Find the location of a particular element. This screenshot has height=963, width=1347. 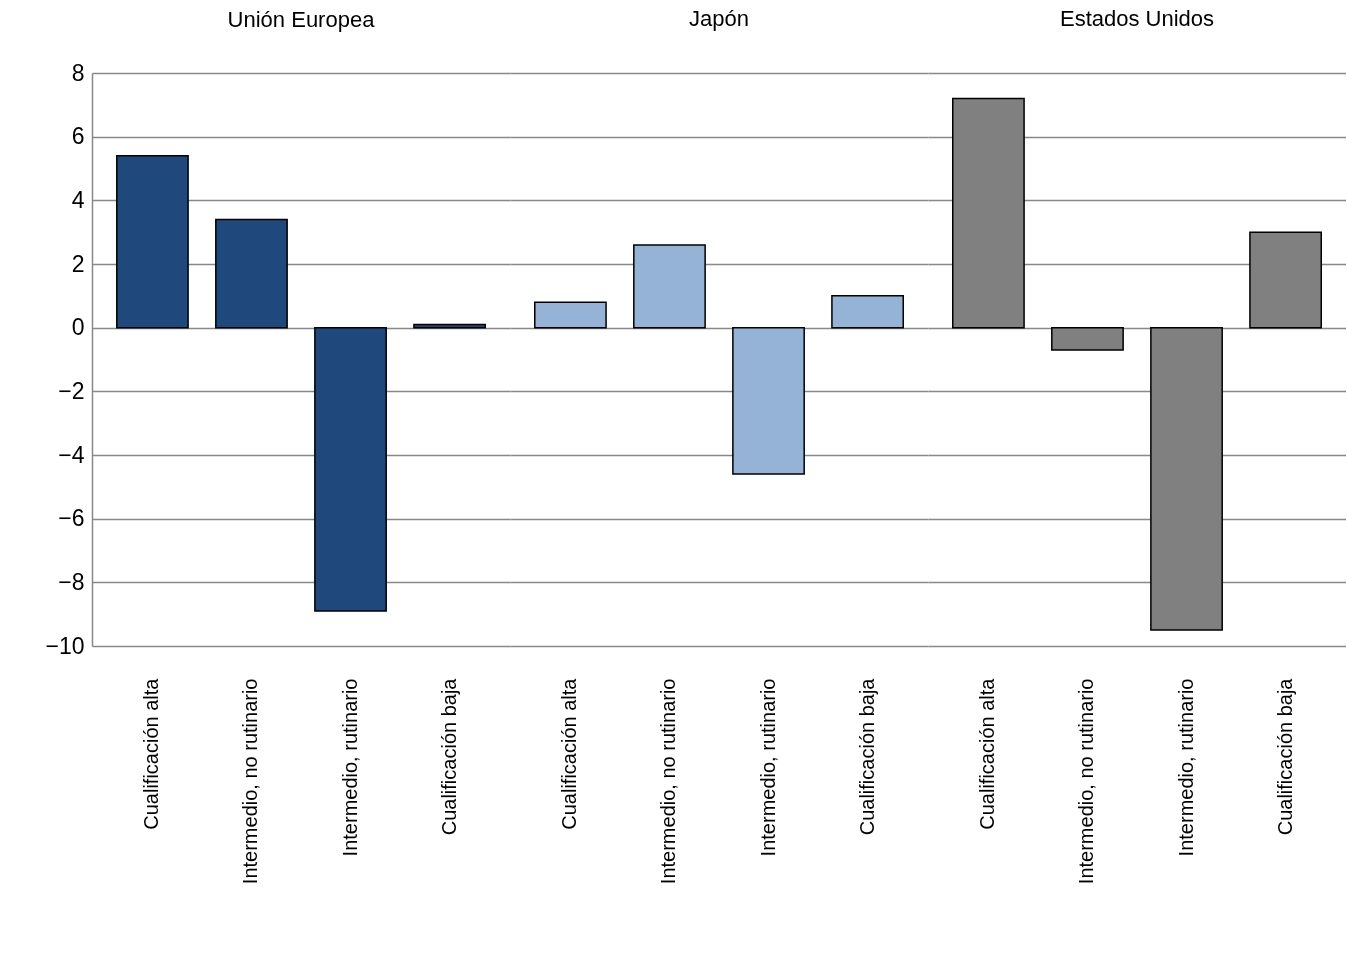

y-tick-label: −10 is located at coordinates (65, 645).